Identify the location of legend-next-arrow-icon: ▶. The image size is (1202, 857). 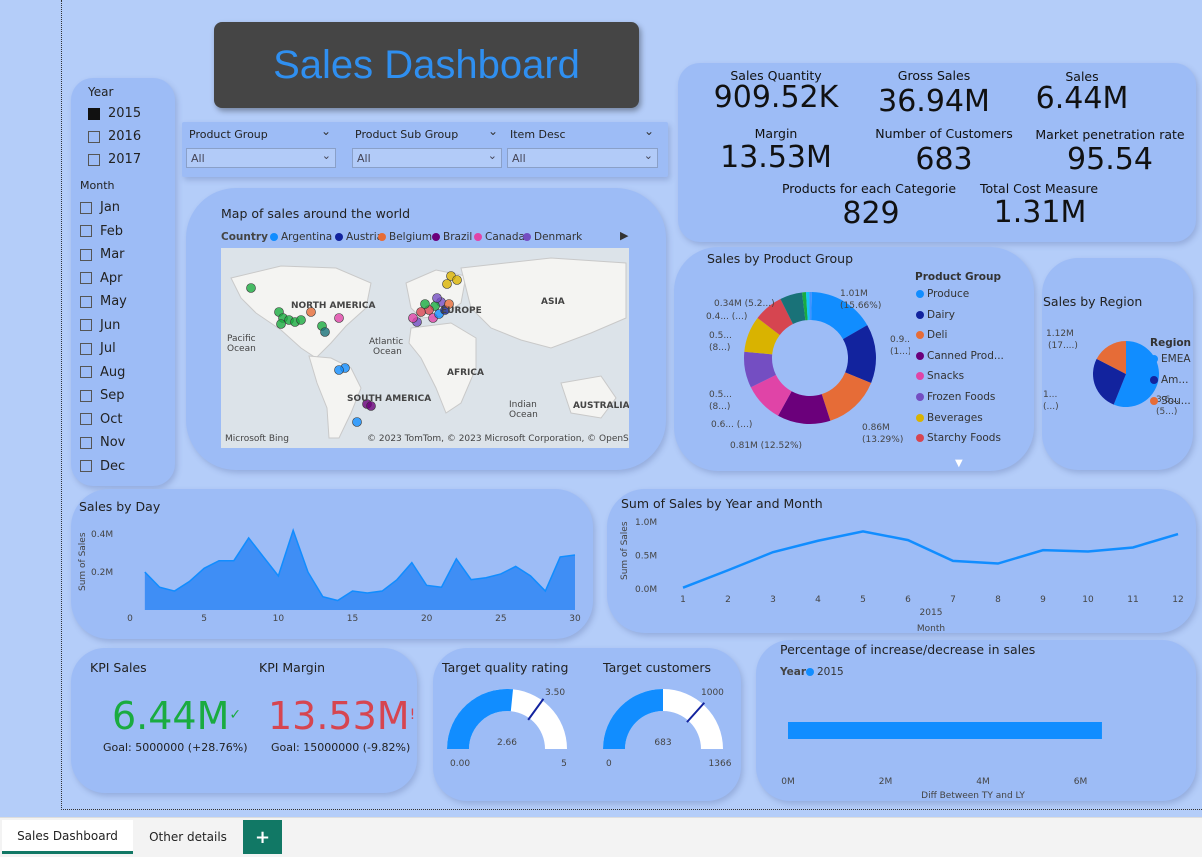
(624, 235).